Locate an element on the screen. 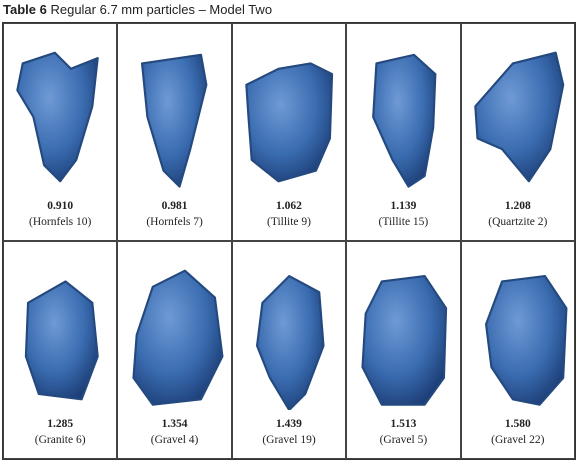  table-cell: 1.580 (Gravel 22) is located at coordinates (517, 350).